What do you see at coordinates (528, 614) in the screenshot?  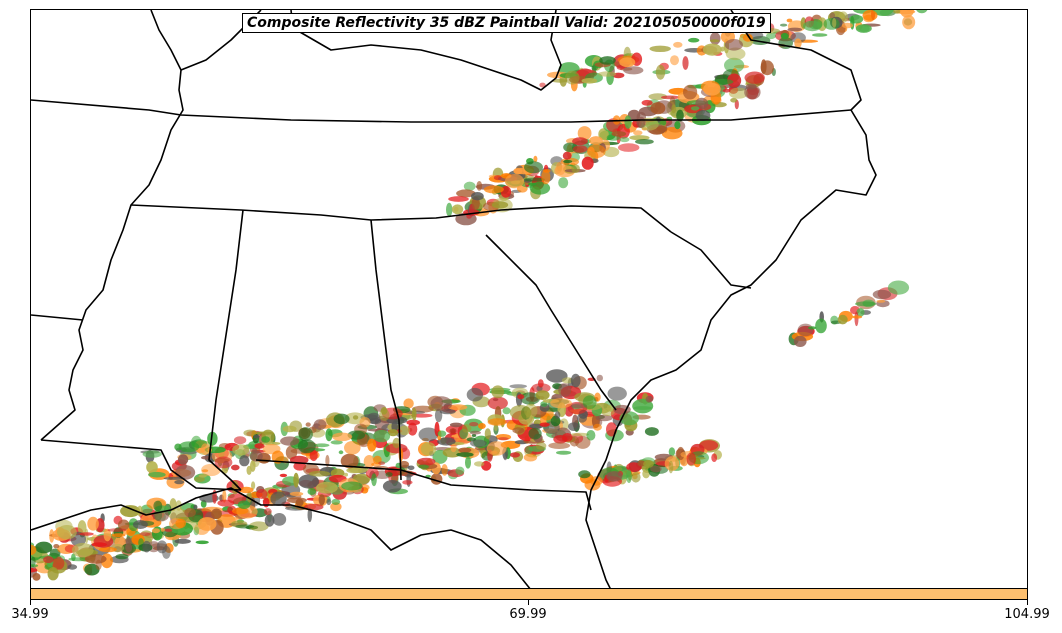 I see `colorbar-tick-label: 69.99` at bounding box center [528, 614].